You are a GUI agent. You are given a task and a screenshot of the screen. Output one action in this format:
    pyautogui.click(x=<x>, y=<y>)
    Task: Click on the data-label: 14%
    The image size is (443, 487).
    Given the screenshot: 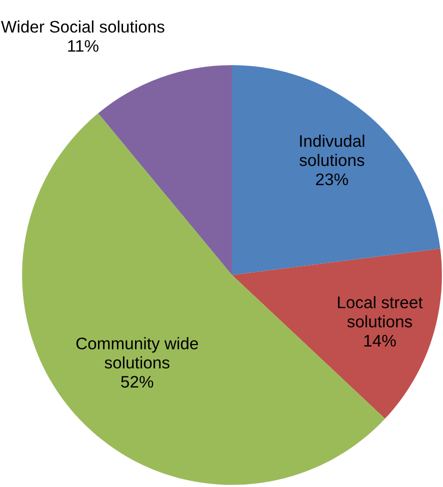 What is the action you would take?
    pyautogui.click(x=380, y=340)
    